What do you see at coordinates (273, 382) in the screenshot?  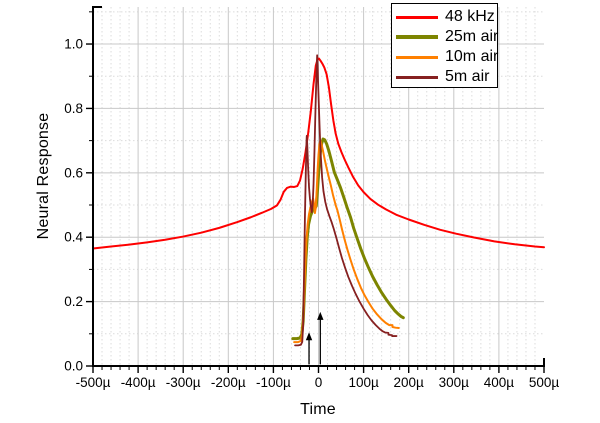 I see `svg-text: -100µ` at bounding box center [273, 382].